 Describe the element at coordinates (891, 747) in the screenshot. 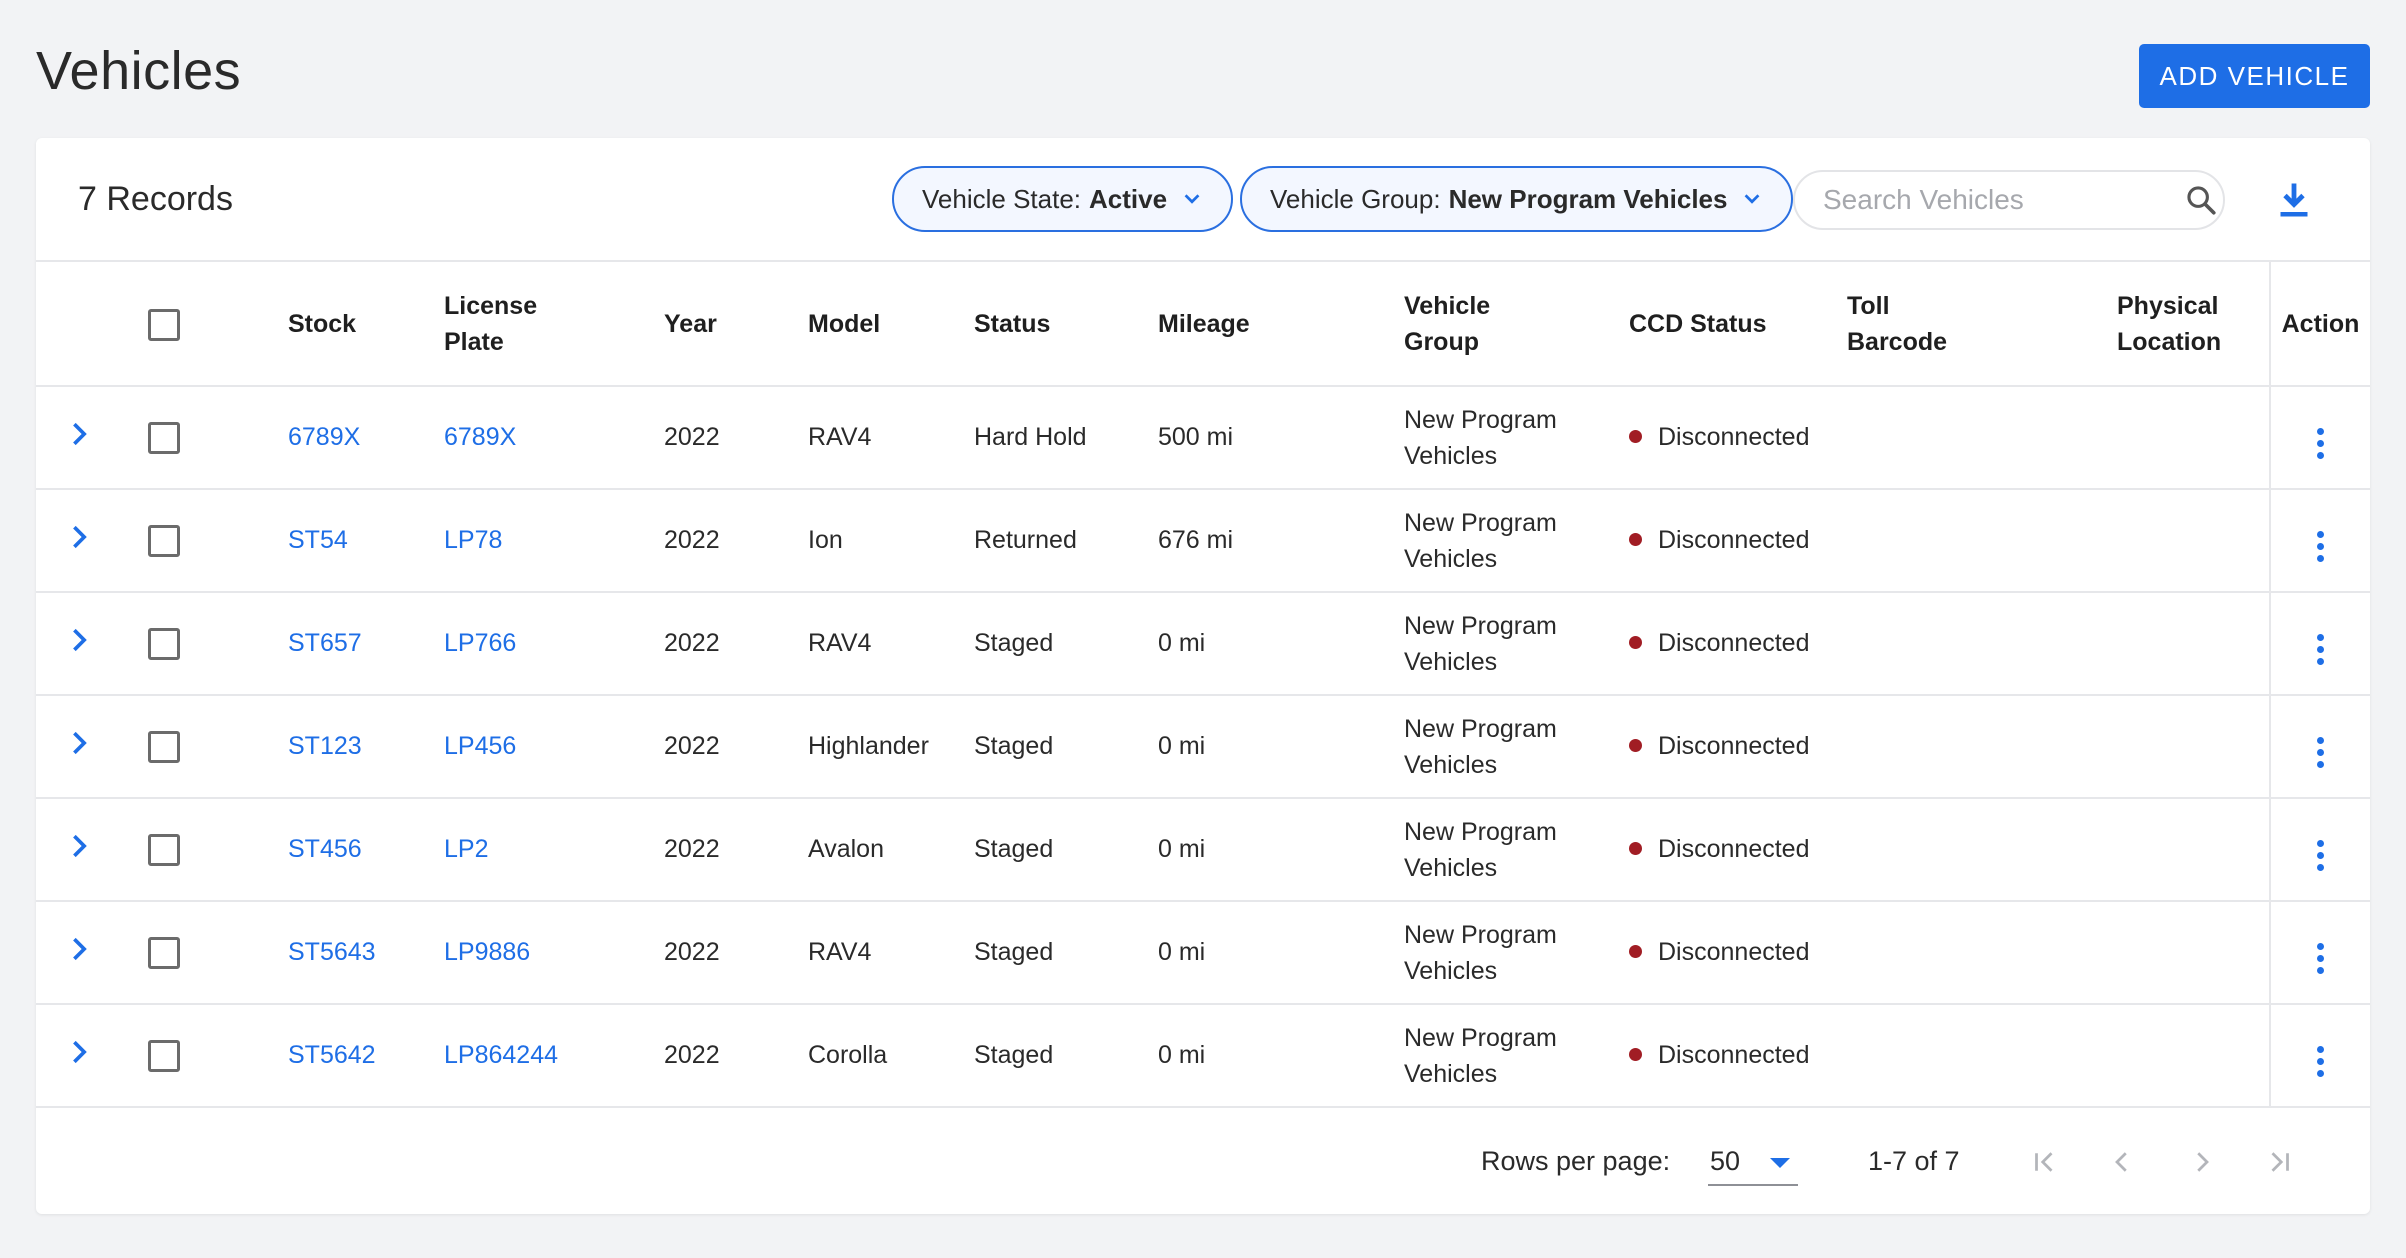

I see `model-cell: Highlander` at that location.